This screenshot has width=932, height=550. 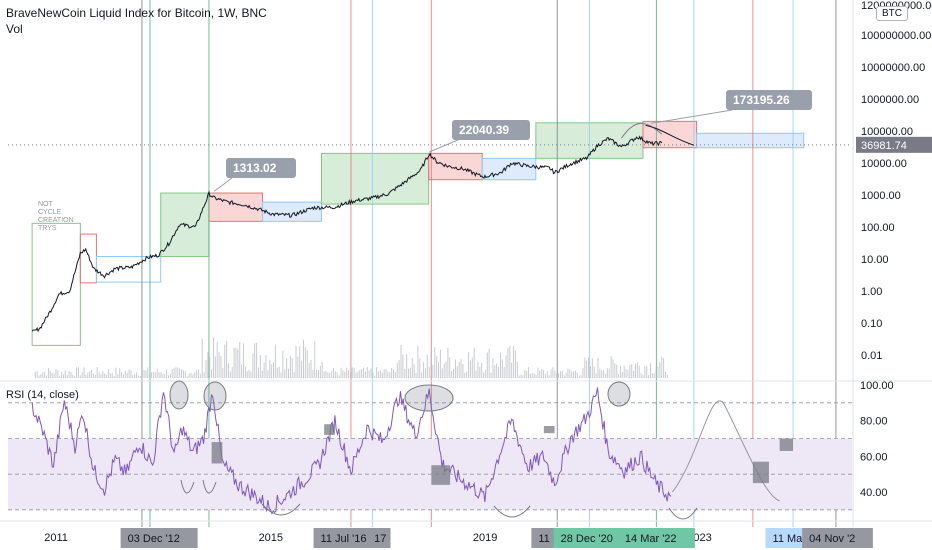 What do you see at coordinates (642, 130) in the screenshot?
I see `projection-curve` at bounding box center [642, 130].